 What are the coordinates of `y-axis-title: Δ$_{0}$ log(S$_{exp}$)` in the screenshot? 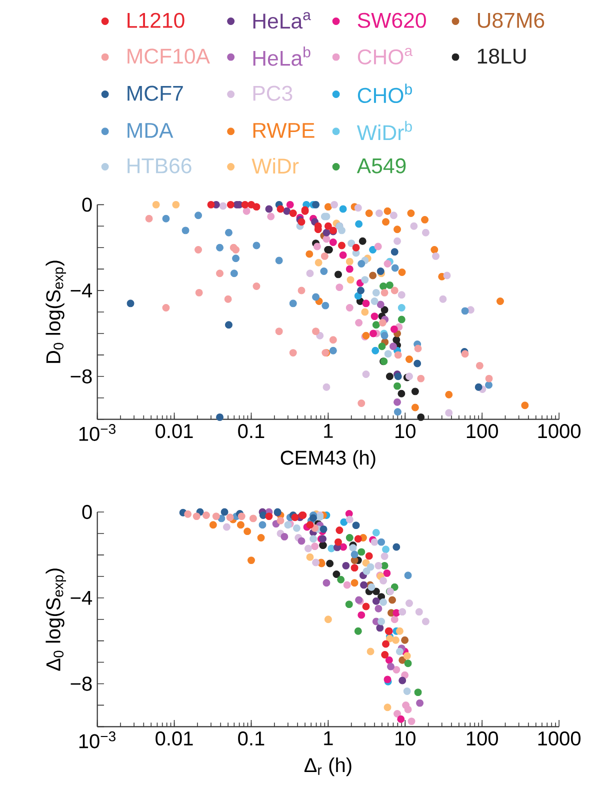 It's located at (56, 619).